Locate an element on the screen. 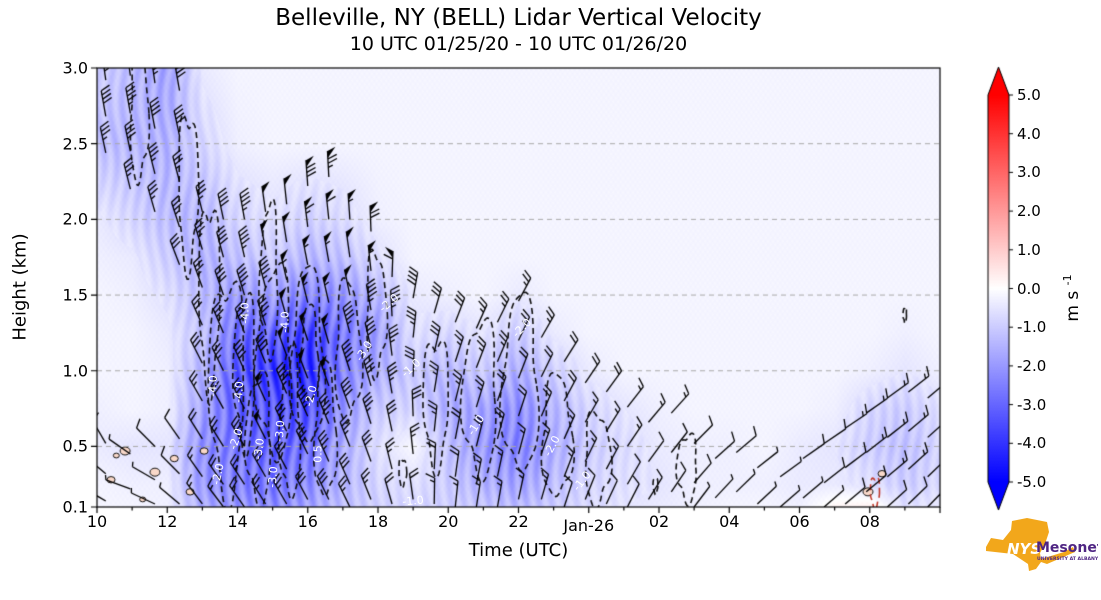  colorbar-tick-label: -3.0 is located at coordinates (1032, 404).